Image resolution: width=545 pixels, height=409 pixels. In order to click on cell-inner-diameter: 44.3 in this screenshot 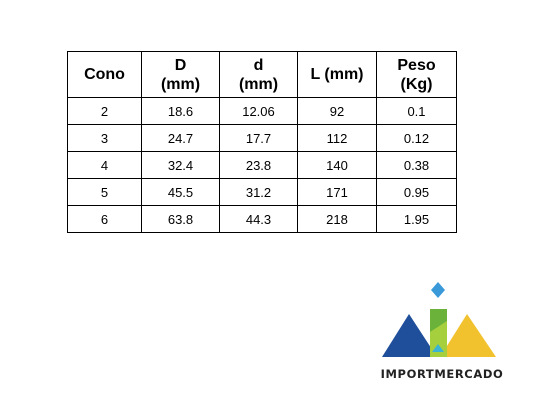, I will do `click(258, 219)`.